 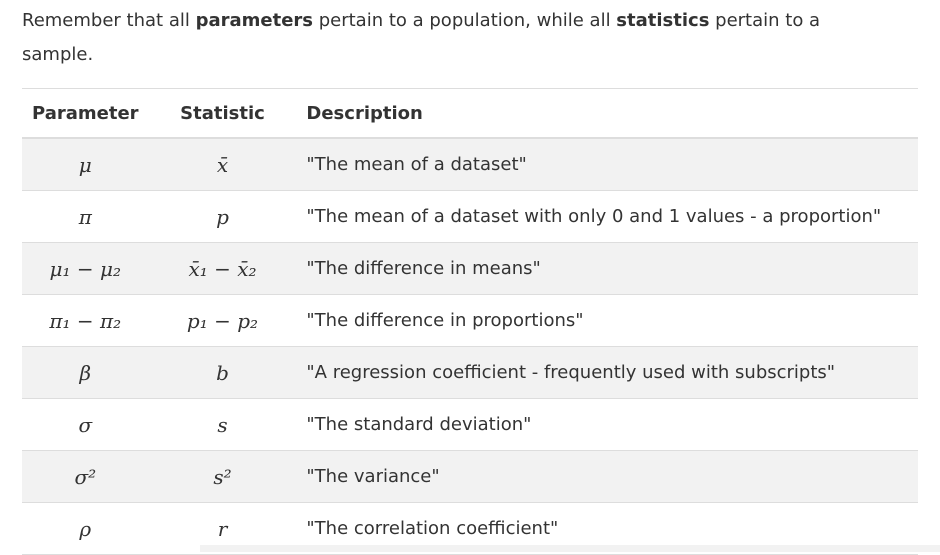 What do you see at coordinates (85, 476) in the screenshot?
I see `parameter-cell: σ²` at bounding box center [85, 476].